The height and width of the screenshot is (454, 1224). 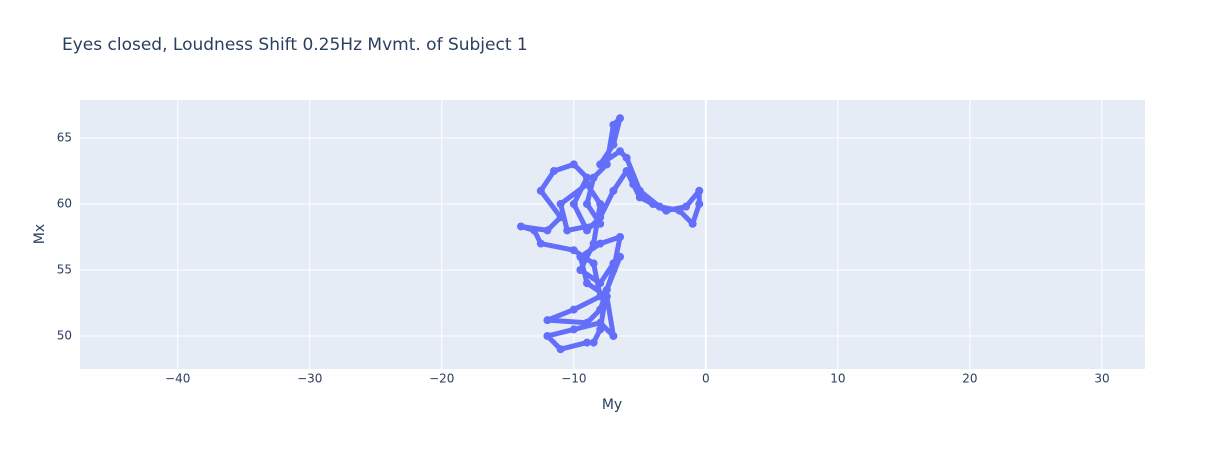 What do you see at coordinates (40, 234) in the screenshot?
I see `y-axis-title: Mx` at bounding box center [40, 234].